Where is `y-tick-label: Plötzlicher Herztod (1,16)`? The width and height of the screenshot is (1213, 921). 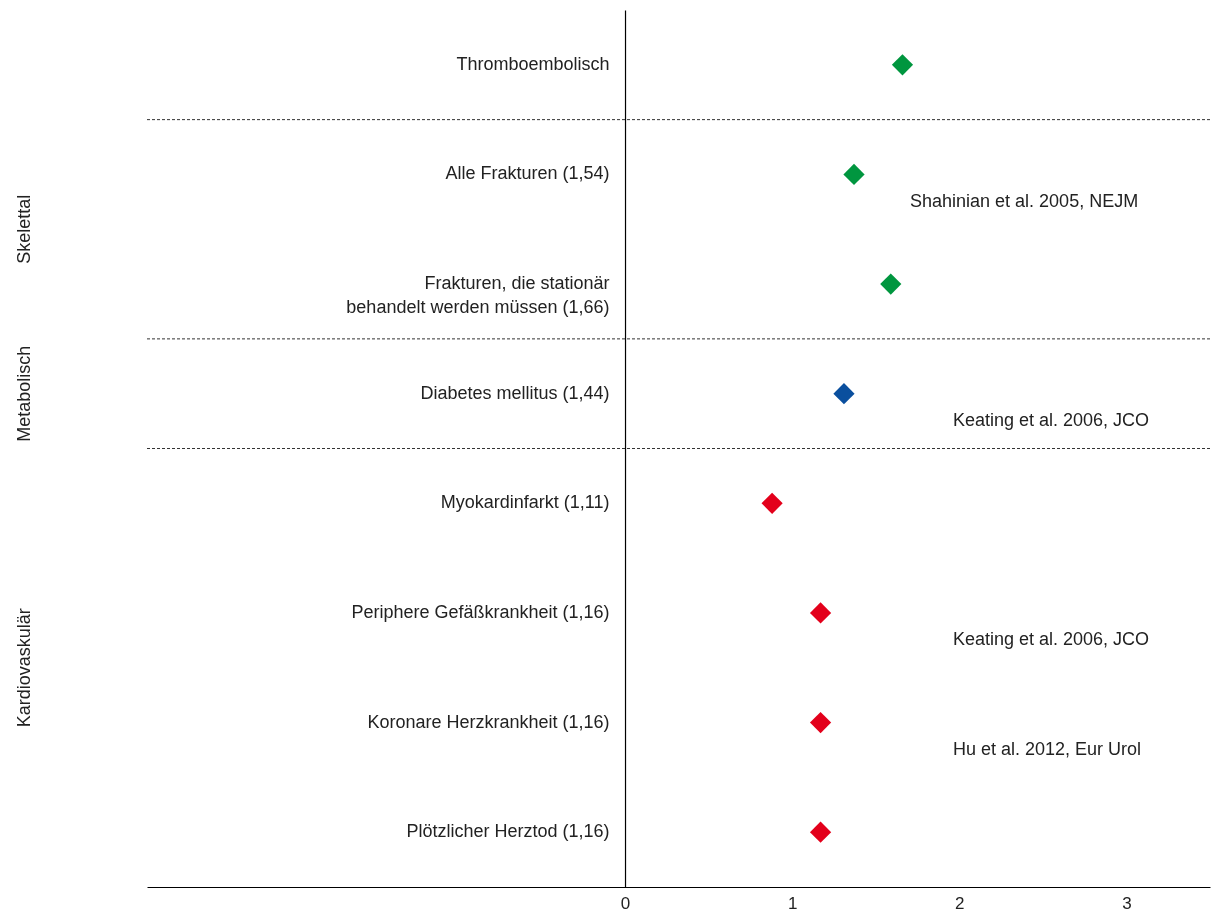
y-tick-label: Plötzlicher Herztod (1,16) is located at coordinates (508, 831).